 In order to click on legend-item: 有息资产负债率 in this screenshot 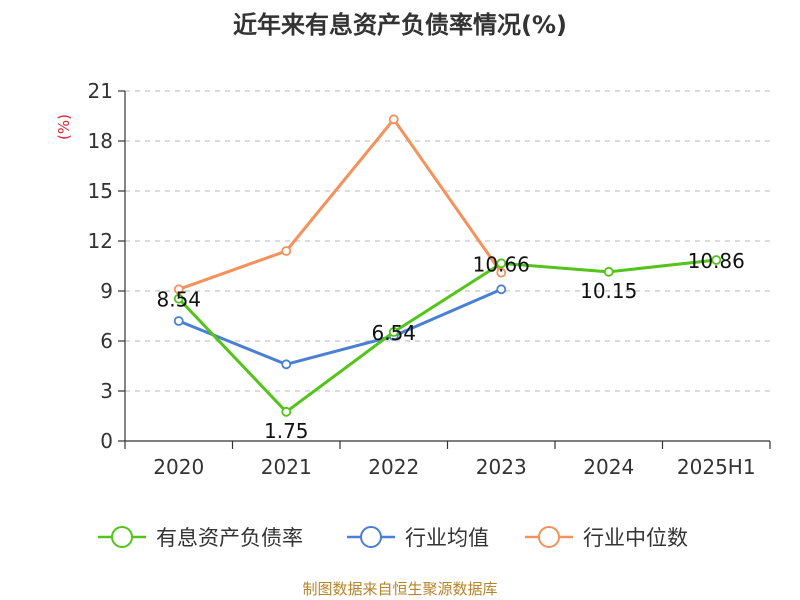, I will do `click(200, 538)`.